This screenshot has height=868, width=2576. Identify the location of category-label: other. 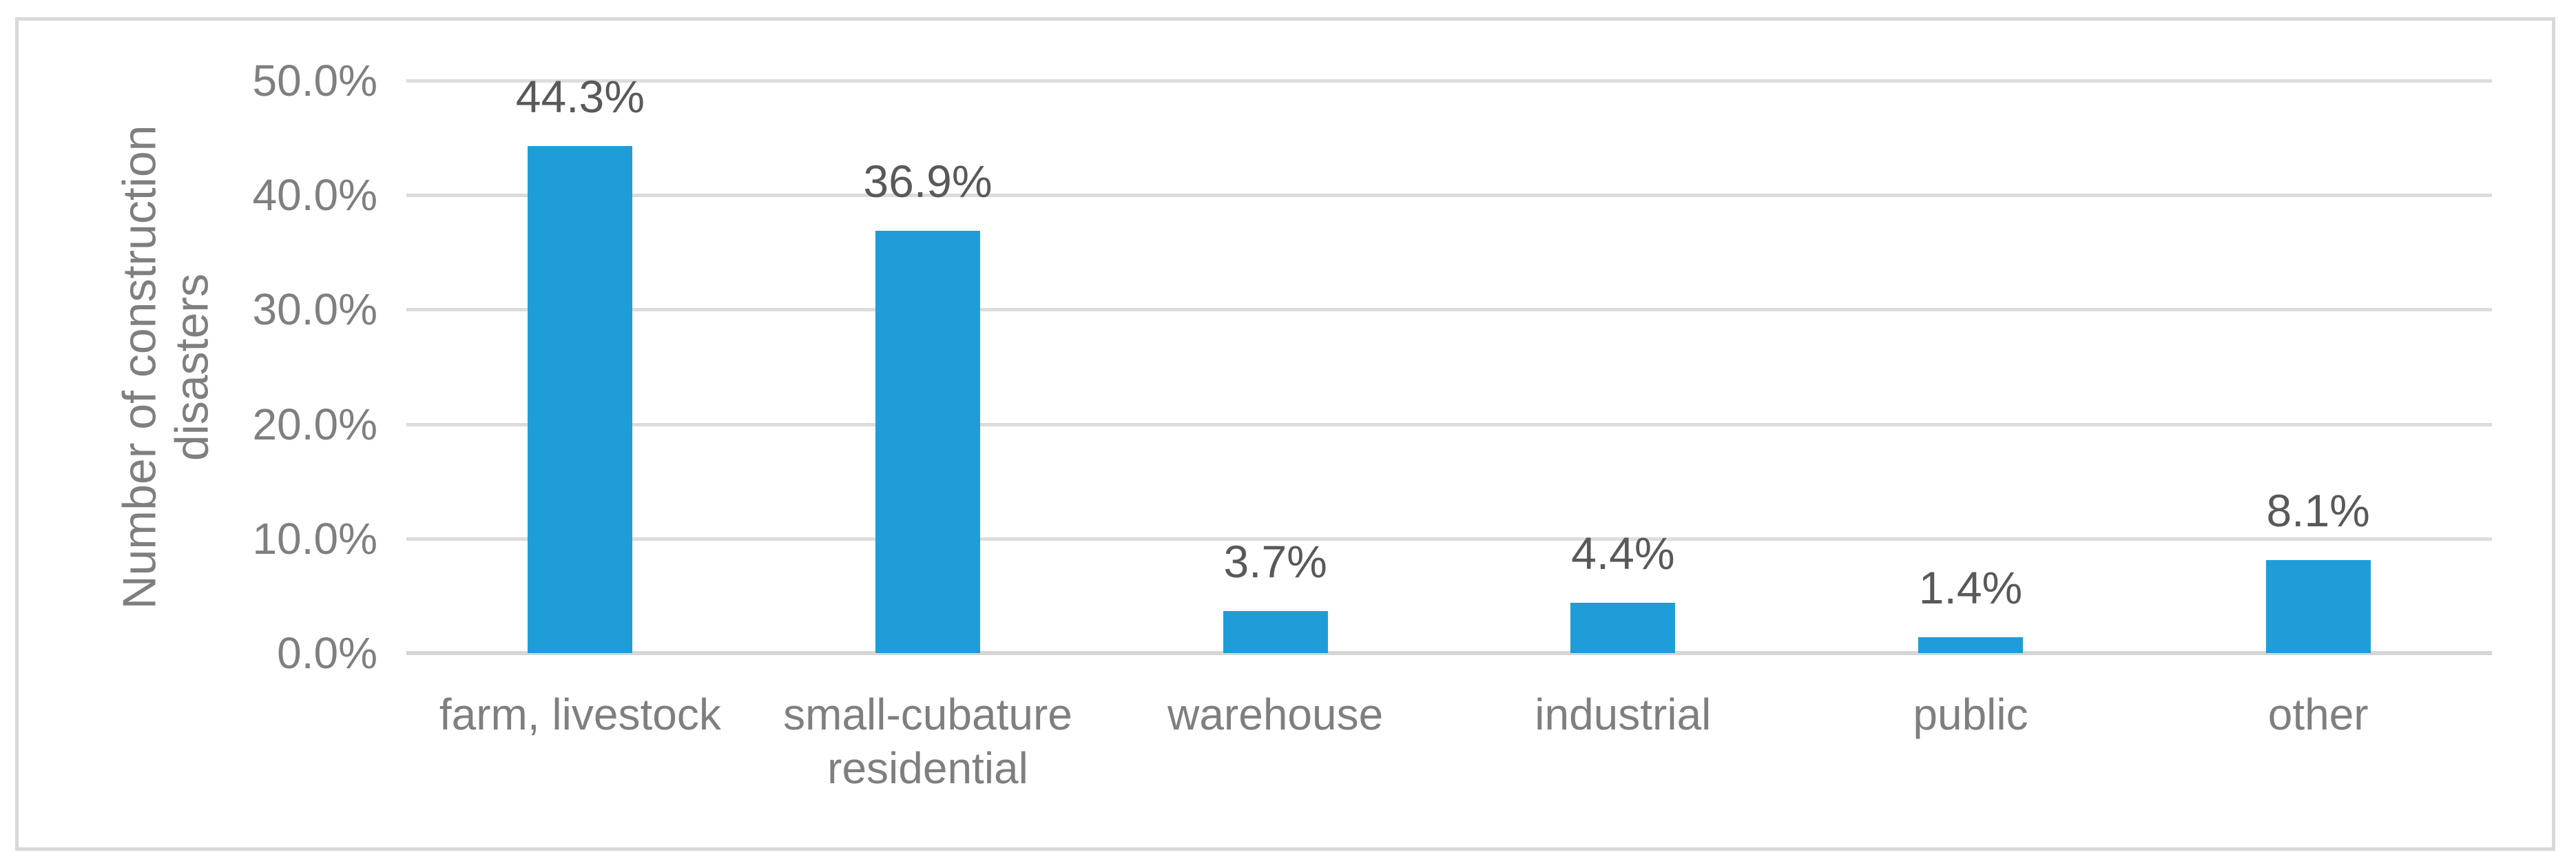
(2318, 714).